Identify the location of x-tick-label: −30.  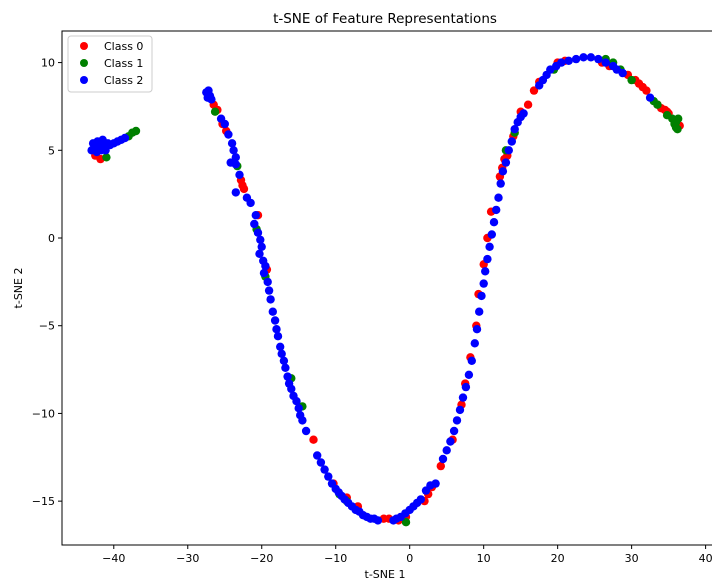
(187, 558).